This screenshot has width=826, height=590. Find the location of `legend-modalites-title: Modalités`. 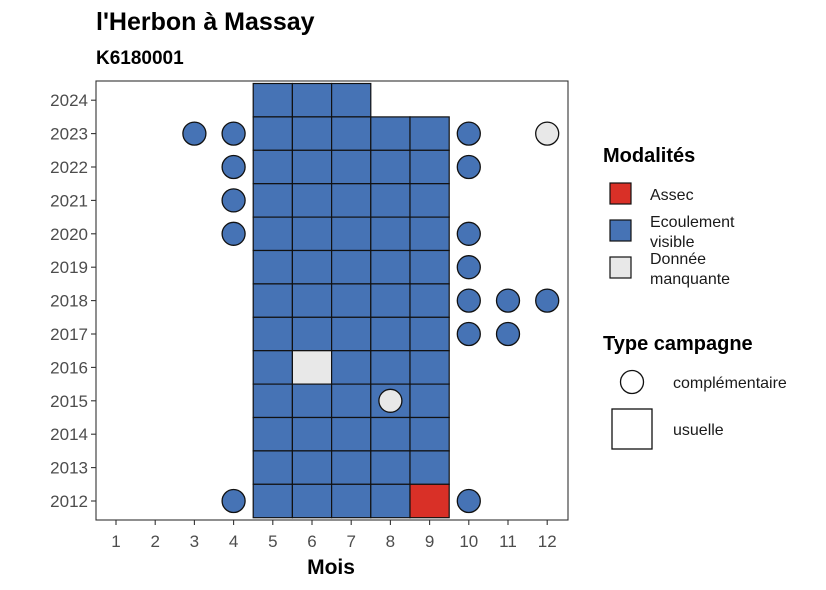

legend-modalites-title: Modalités is located at coordinates (649, 156).